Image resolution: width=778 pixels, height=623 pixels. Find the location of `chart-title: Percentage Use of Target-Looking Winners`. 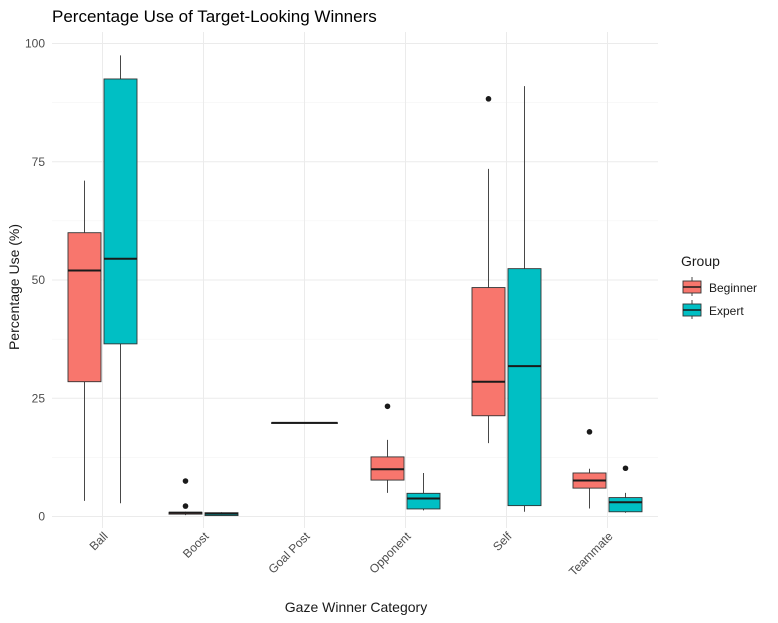

chart-title: Percentage Use of Target-Looking Winners is located at coordinates (214, 16).